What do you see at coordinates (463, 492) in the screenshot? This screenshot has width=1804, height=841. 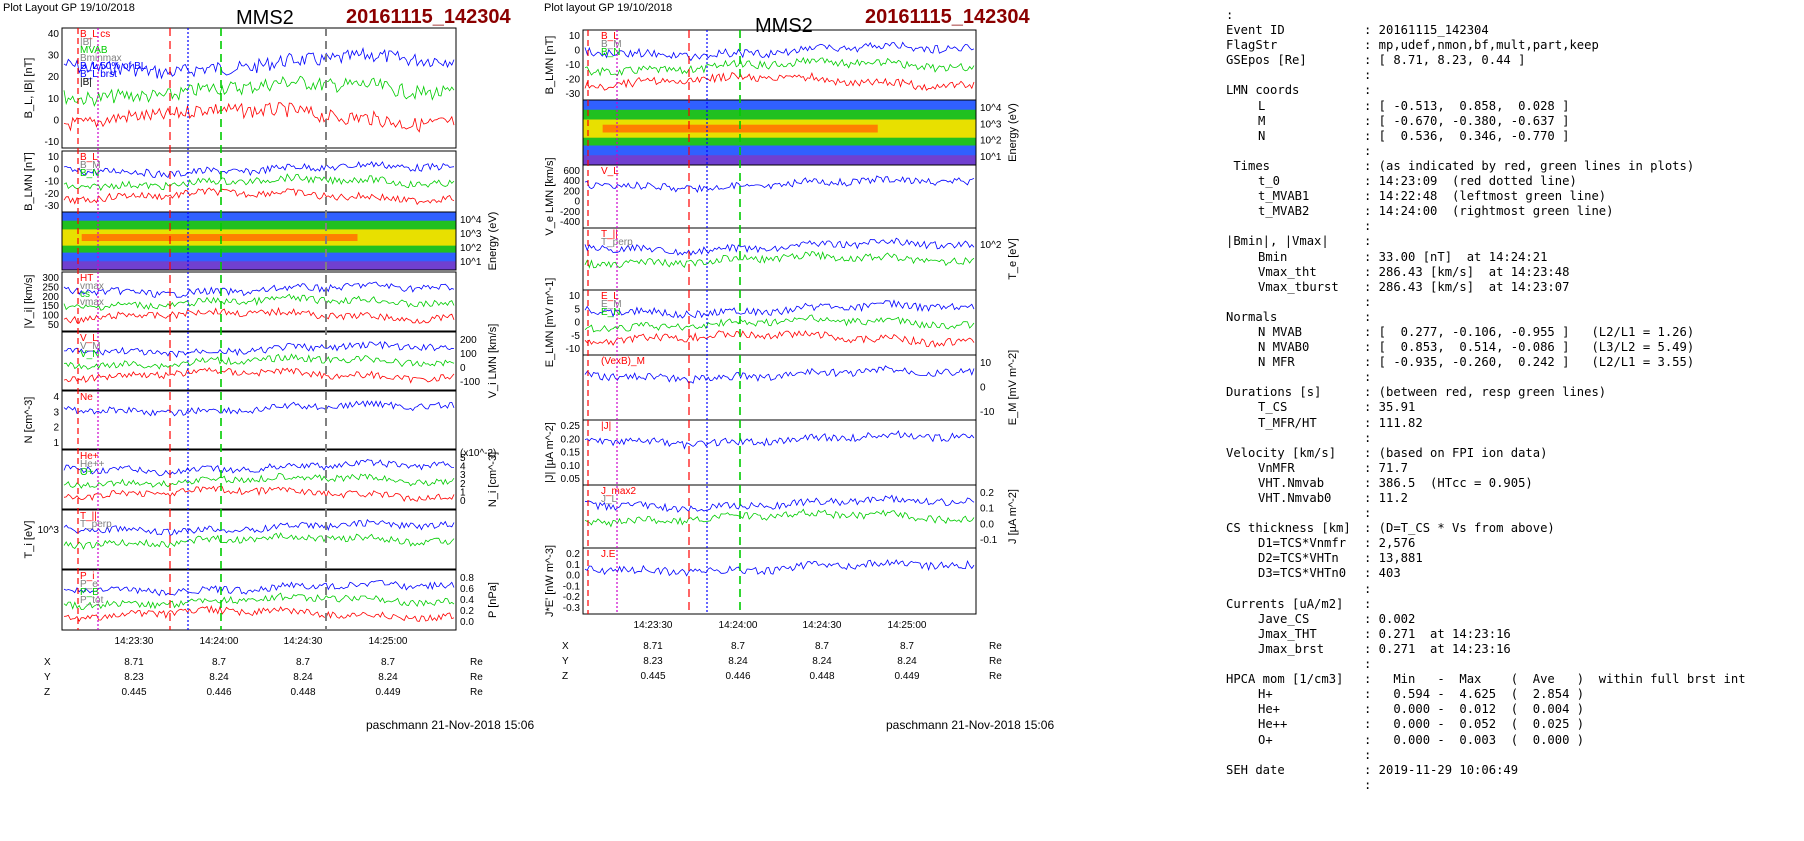 I see `left-right-tick: 1` at bounding box center [463, 492].